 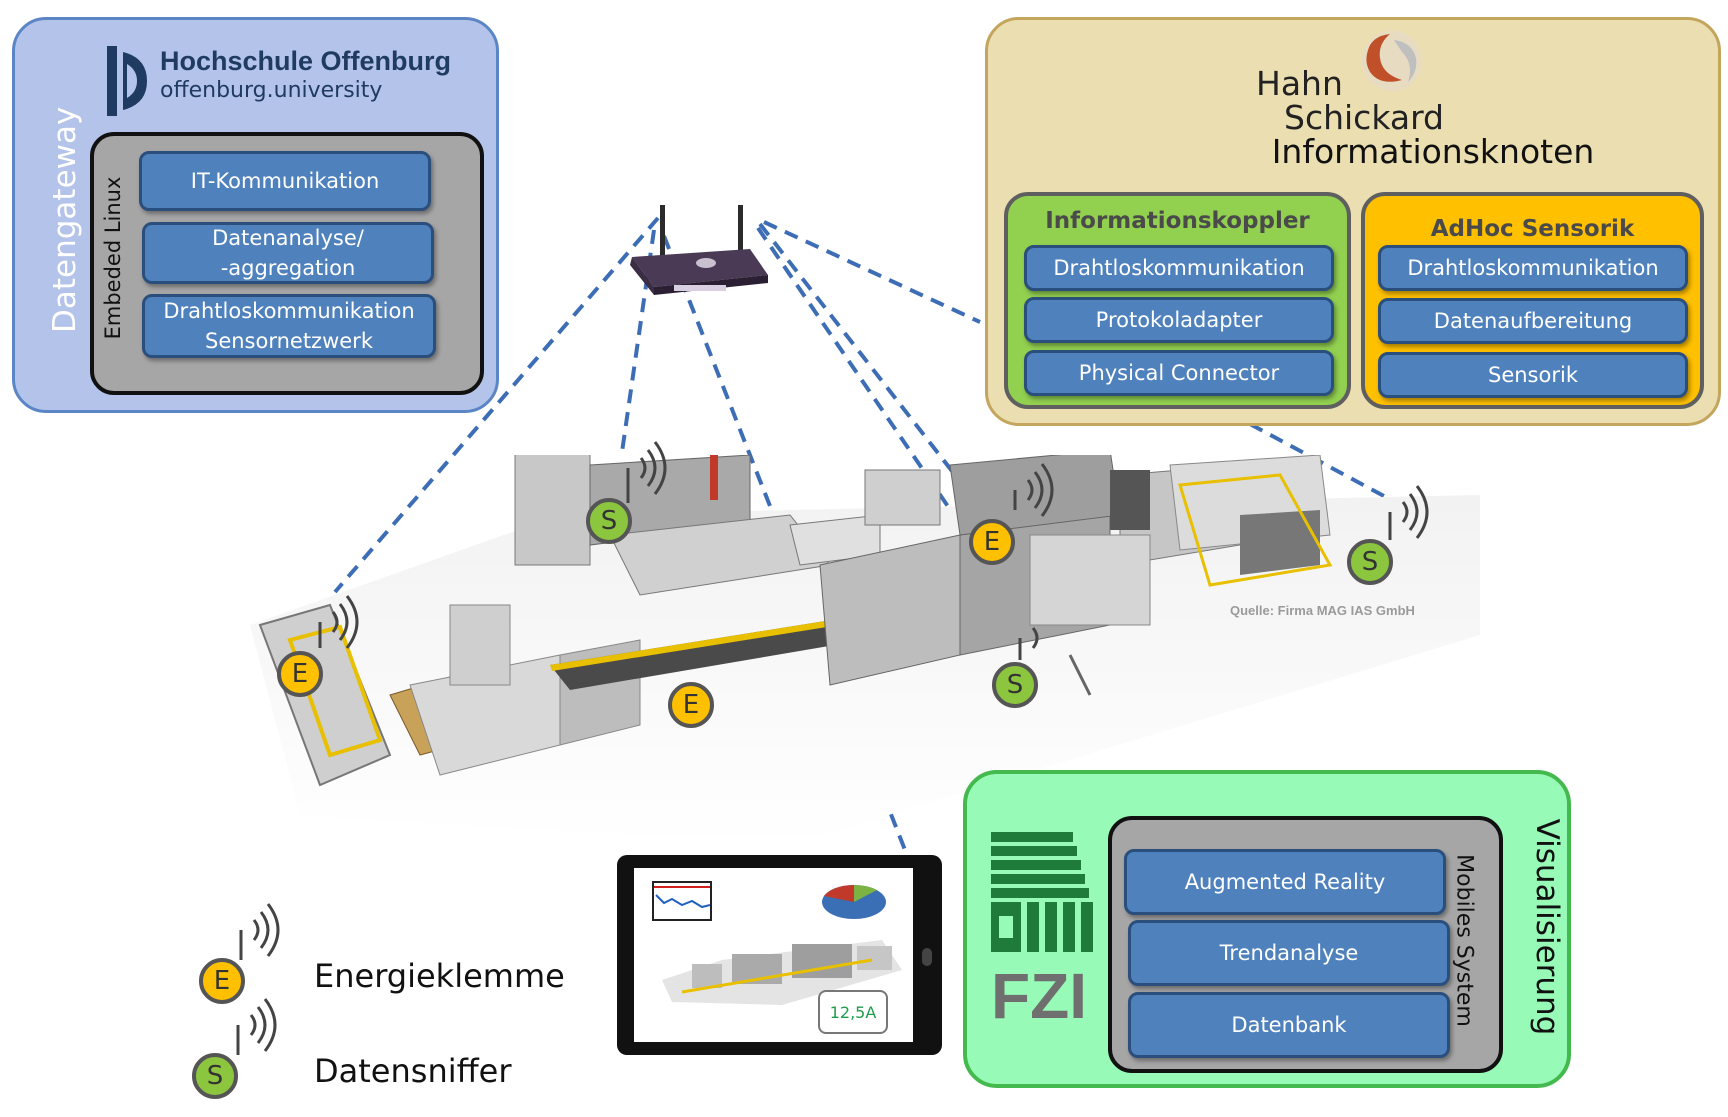 I want to click on tablet-screen: 12,5A, so click(x=773, y=955).